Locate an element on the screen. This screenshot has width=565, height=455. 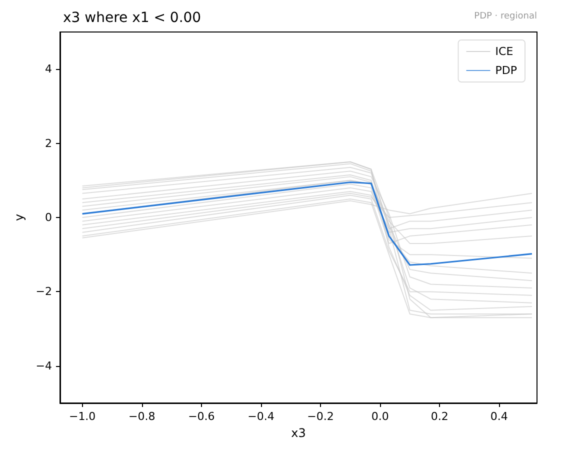
y-tick-label: 4 is located at coordinates (48, 69).